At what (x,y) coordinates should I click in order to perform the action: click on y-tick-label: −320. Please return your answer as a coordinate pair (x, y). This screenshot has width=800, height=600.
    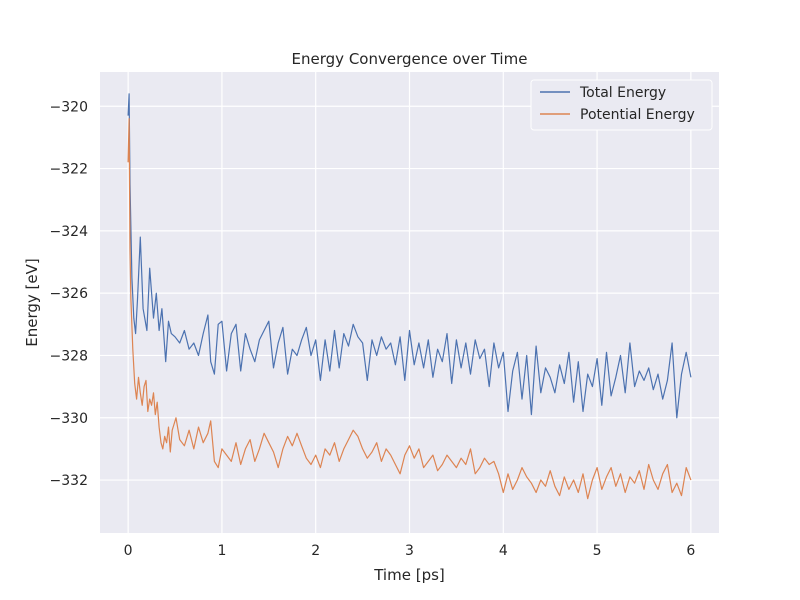
    Looking at the image, I should click on (69, 107).